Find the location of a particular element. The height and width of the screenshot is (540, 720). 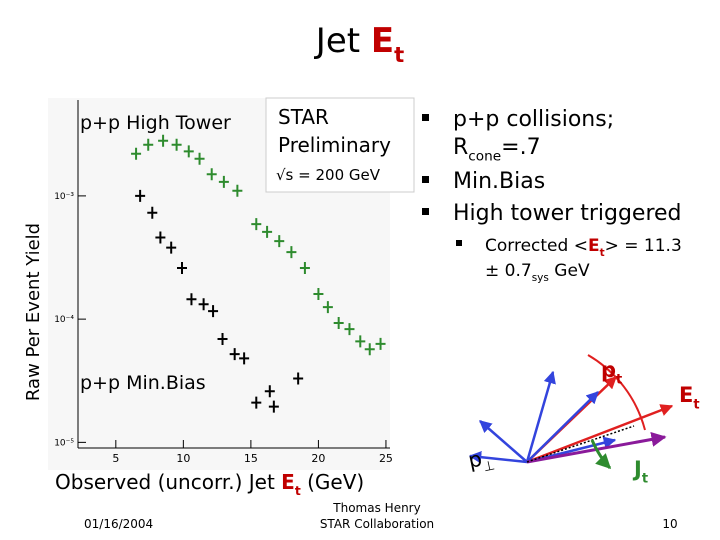

y-tick-label: 10⁻⁵ is located at coordinates (64, 443).